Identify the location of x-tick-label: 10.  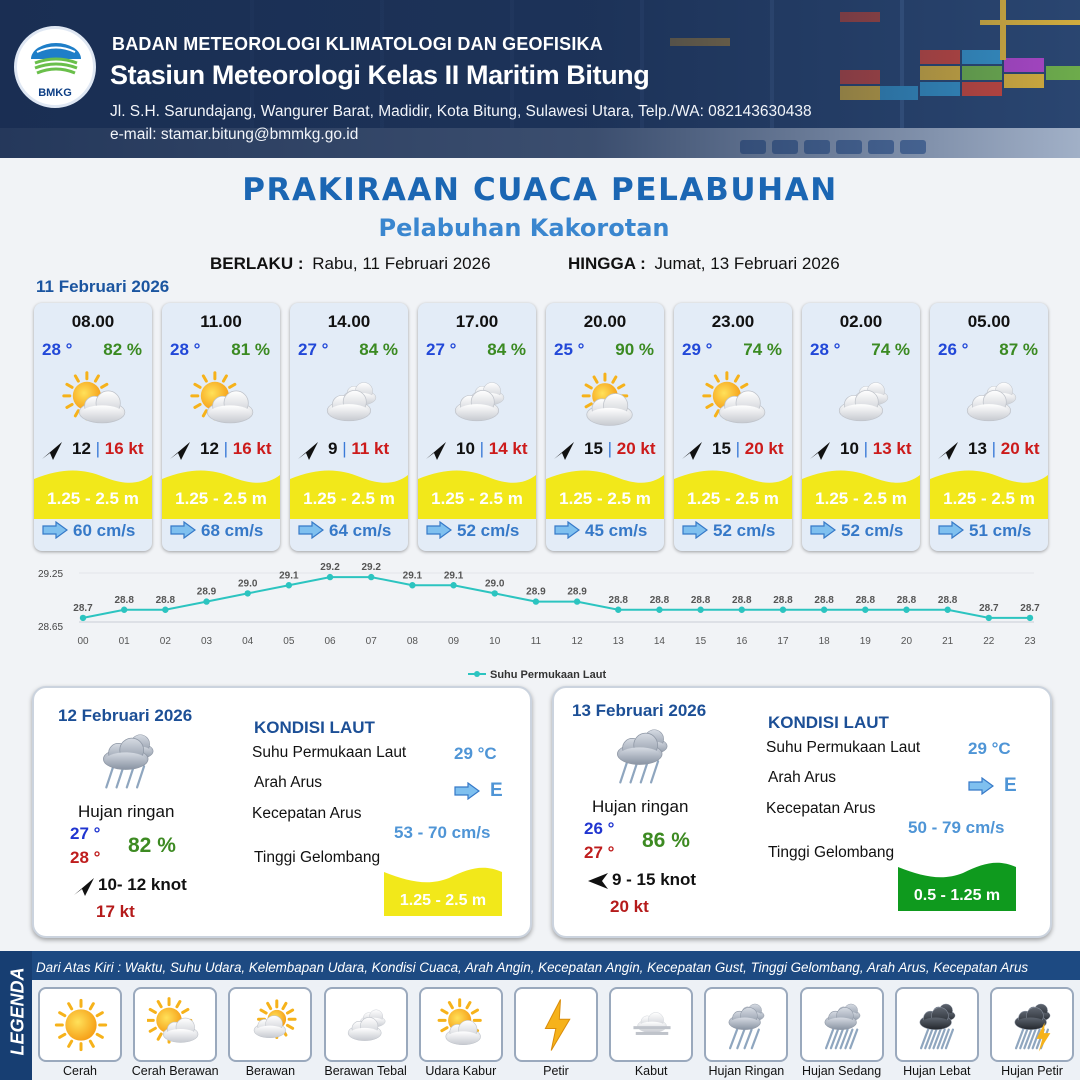
(495, 641).